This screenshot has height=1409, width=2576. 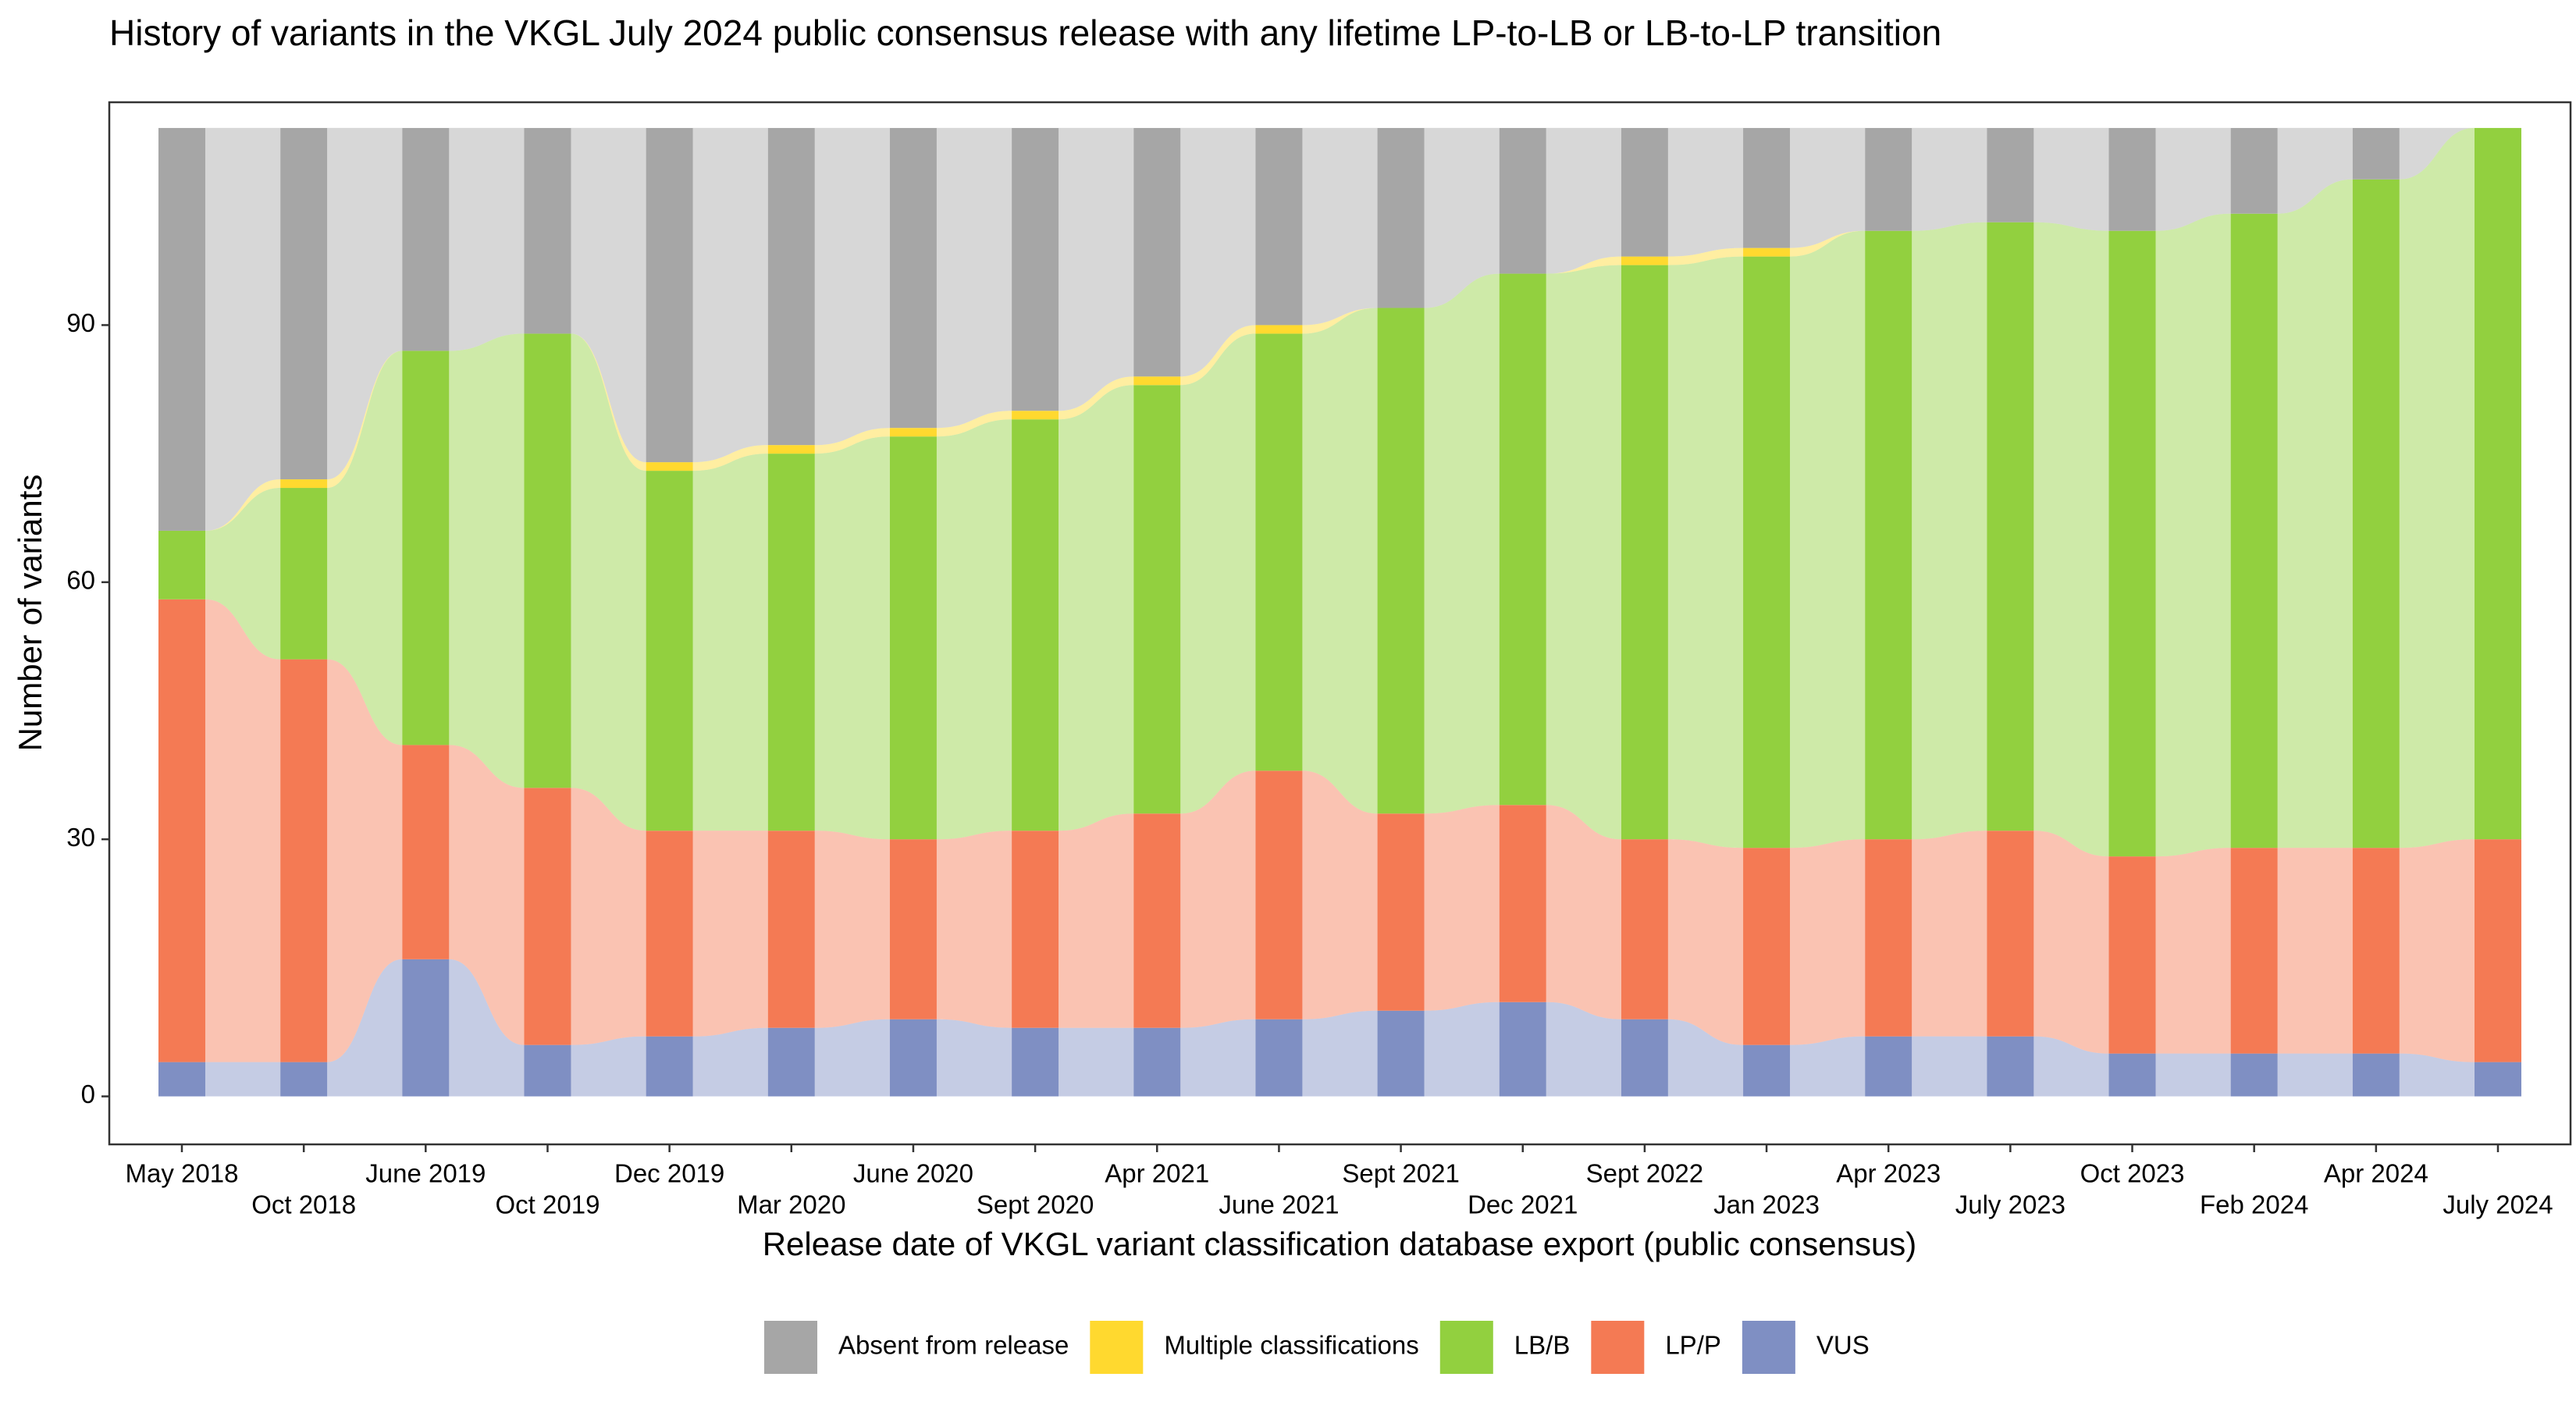 What do you see at coordinates (1693, 1345) in the screenshot?
I see `legend-label: LP/P` at bounding box center [1693, 1345].